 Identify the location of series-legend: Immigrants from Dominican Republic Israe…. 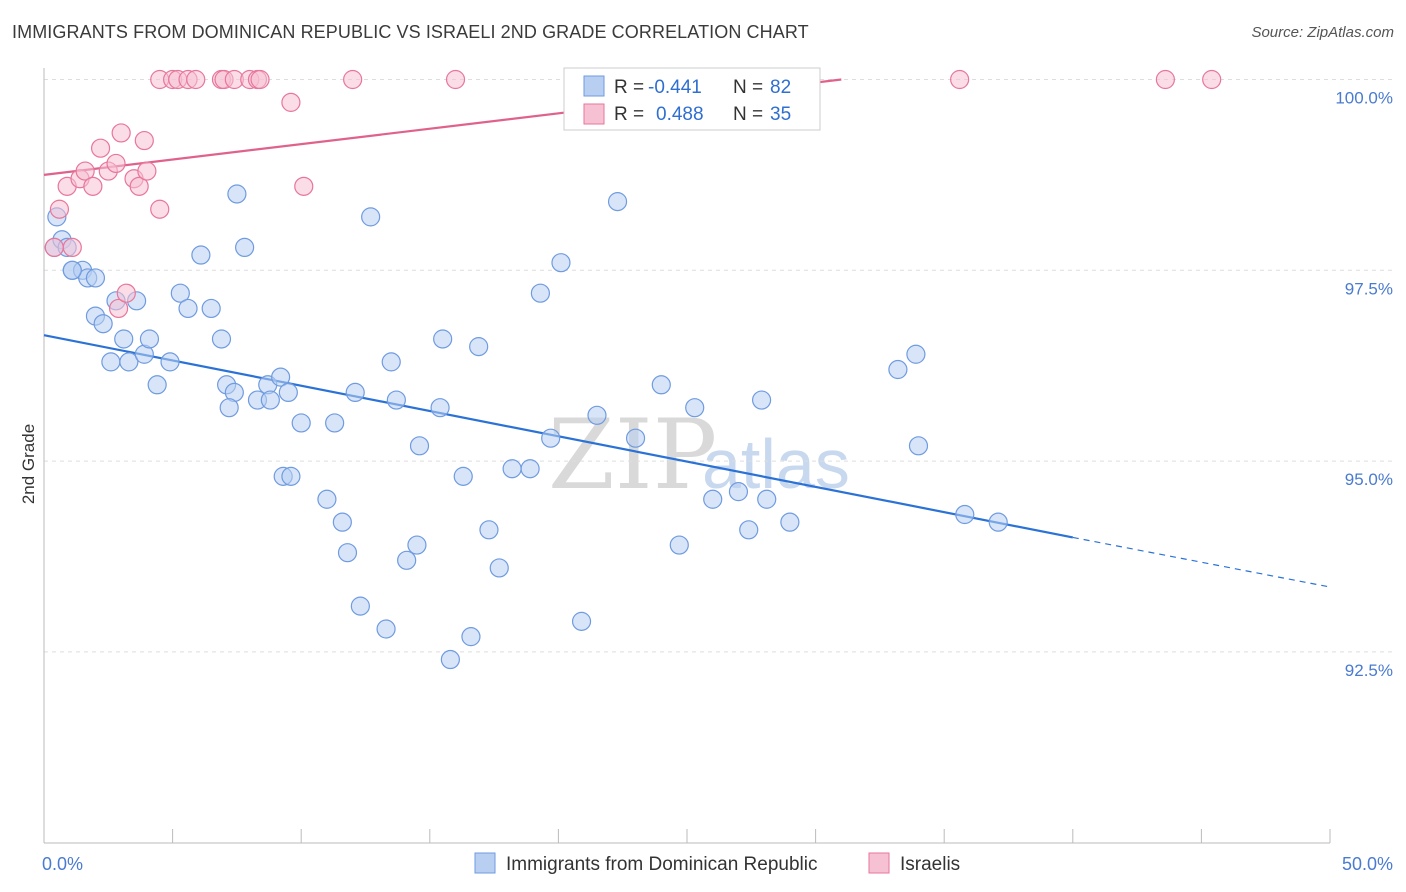
(717, 863).